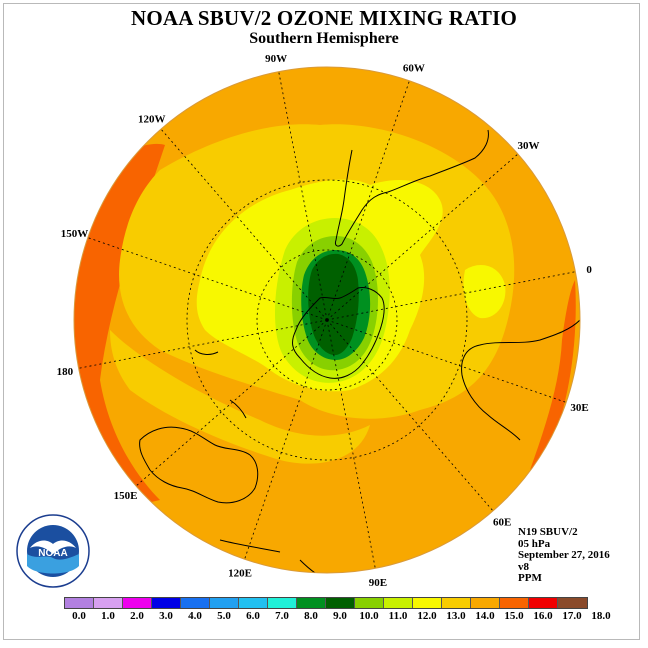  Describe the element at coordinates (589, 270) in the screenshot. I see `longitude-label: 0` at that location.